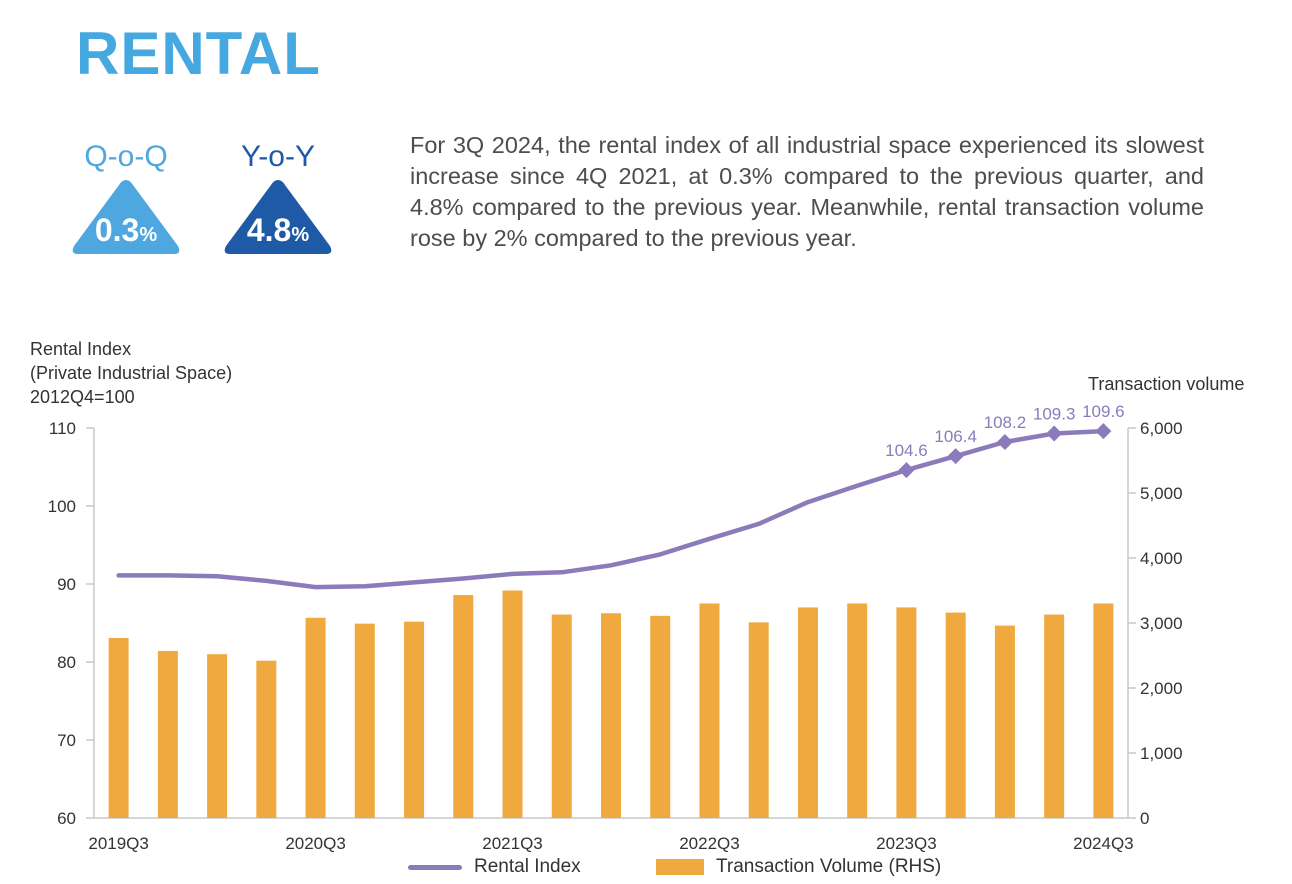  What do you see at coordinates (118, 843) in the screenshot?
I see `x-tick-label: 2019Q3` at bounding box center [118, 843].